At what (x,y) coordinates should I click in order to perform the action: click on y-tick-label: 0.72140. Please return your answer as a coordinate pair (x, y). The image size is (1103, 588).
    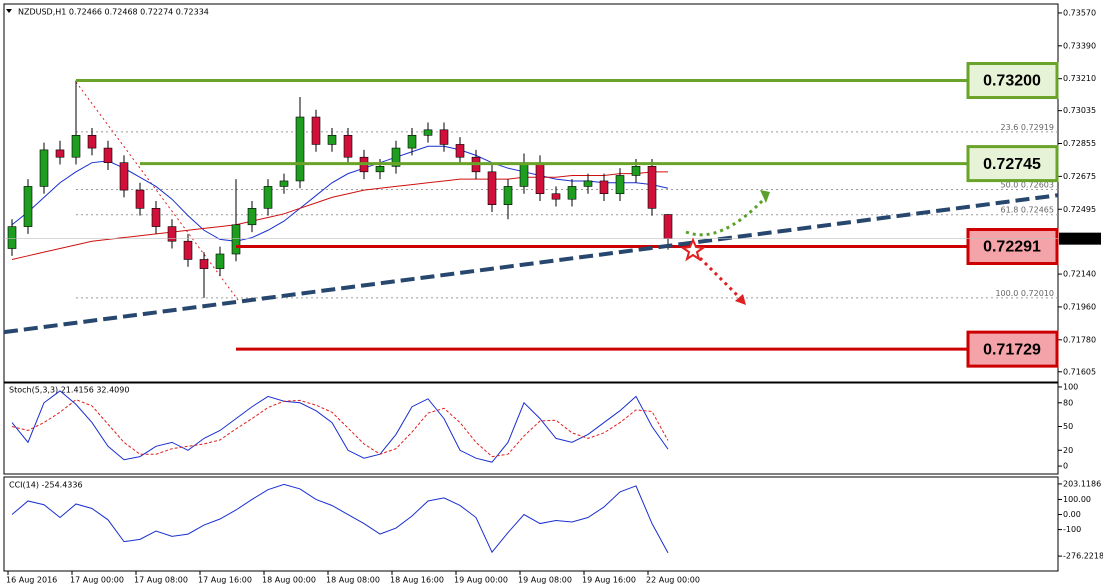
    Looking at the image, I should click on (1079, 274).